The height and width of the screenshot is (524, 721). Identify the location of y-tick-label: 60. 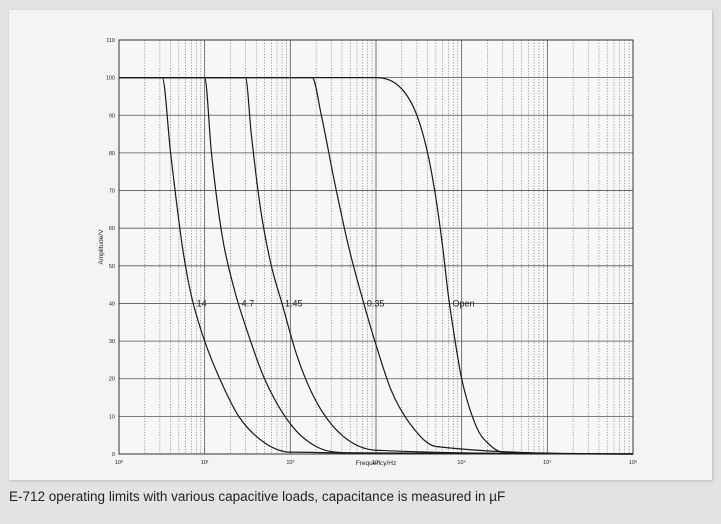
(112, 229).